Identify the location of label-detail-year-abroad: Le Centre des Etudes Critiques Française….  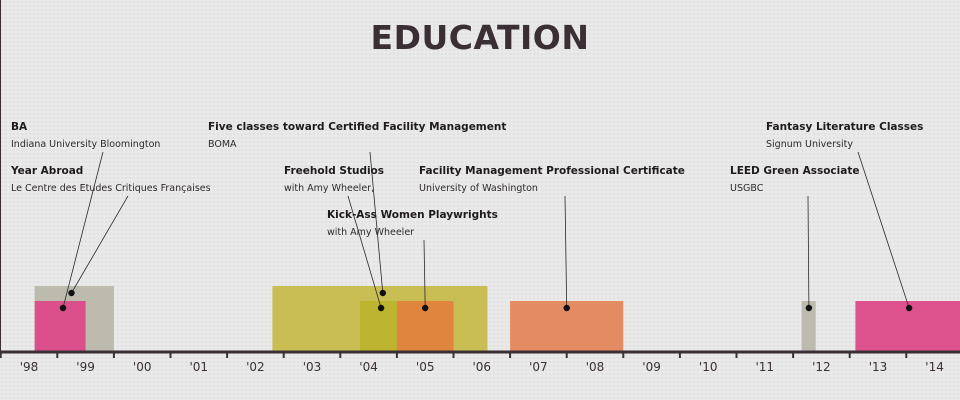
(111, 188).